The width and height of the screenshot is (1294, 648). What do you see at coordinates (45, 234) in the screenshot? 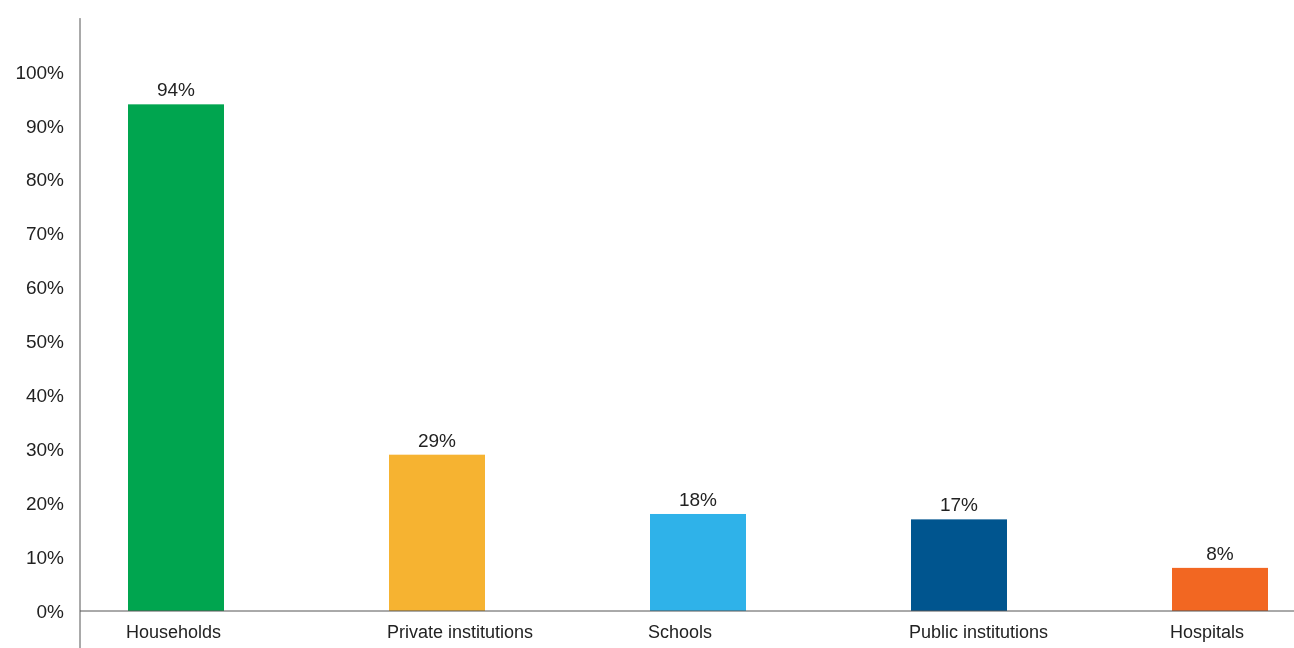
I see `y-tick-label: 70%` at bounding box center [45, 234].